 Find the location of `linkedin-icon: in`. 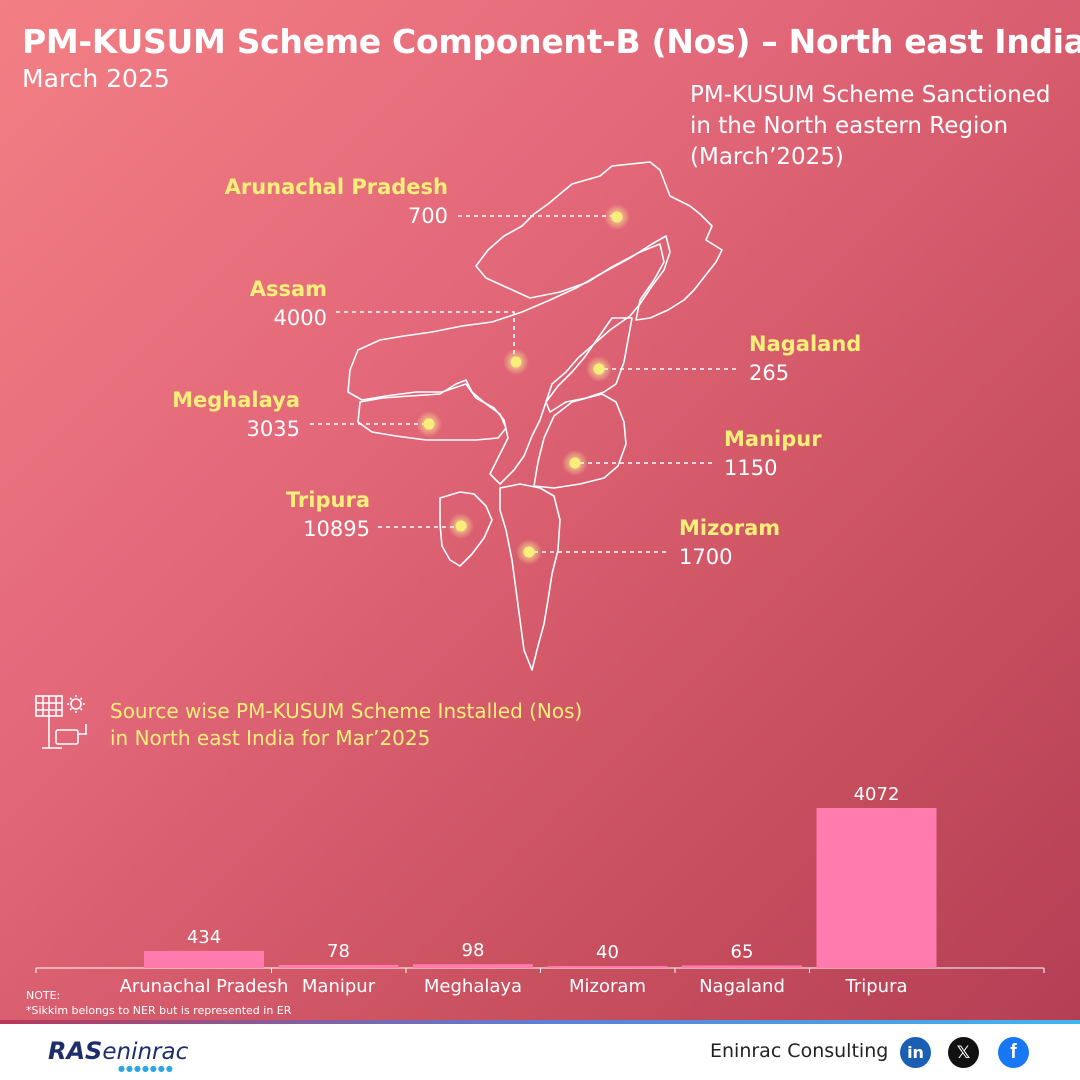

linkedin-icon: in is located at coordinates (915, 1052).